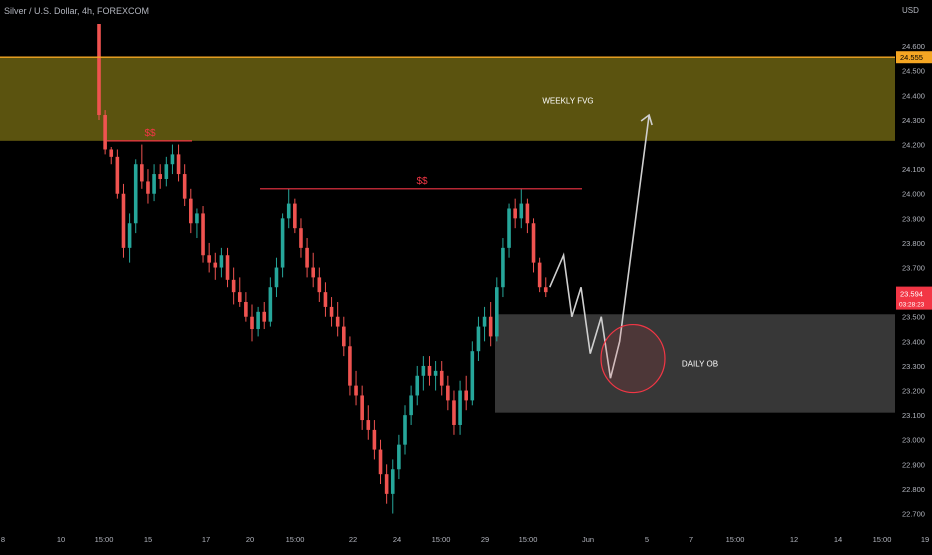 This screenshot has width=932, height=555. Describe the element at coordinates (647, 539) in the screenshot. I see `time-tick: 5` at that location.